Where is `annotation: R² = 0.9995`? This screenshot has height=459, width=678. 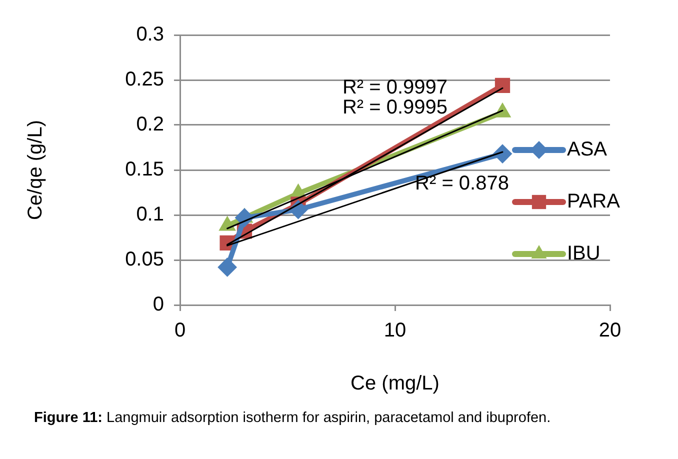
annotation: R² = 0.9995 is located at coordinates (395, 107).